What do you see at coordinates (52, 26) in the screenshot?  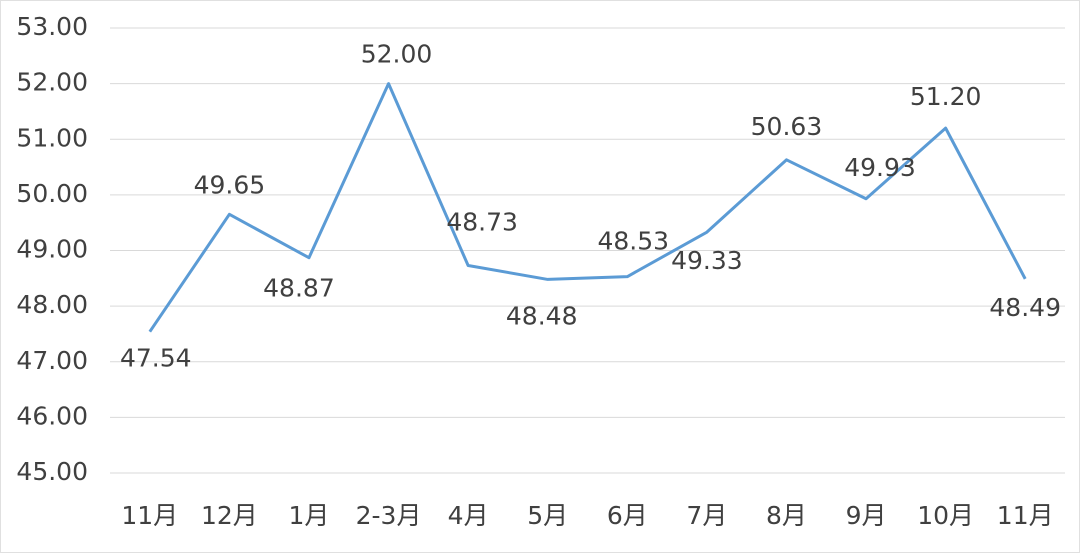 I see `y-tick-label: 53.00` at bounding box center [52, 26].